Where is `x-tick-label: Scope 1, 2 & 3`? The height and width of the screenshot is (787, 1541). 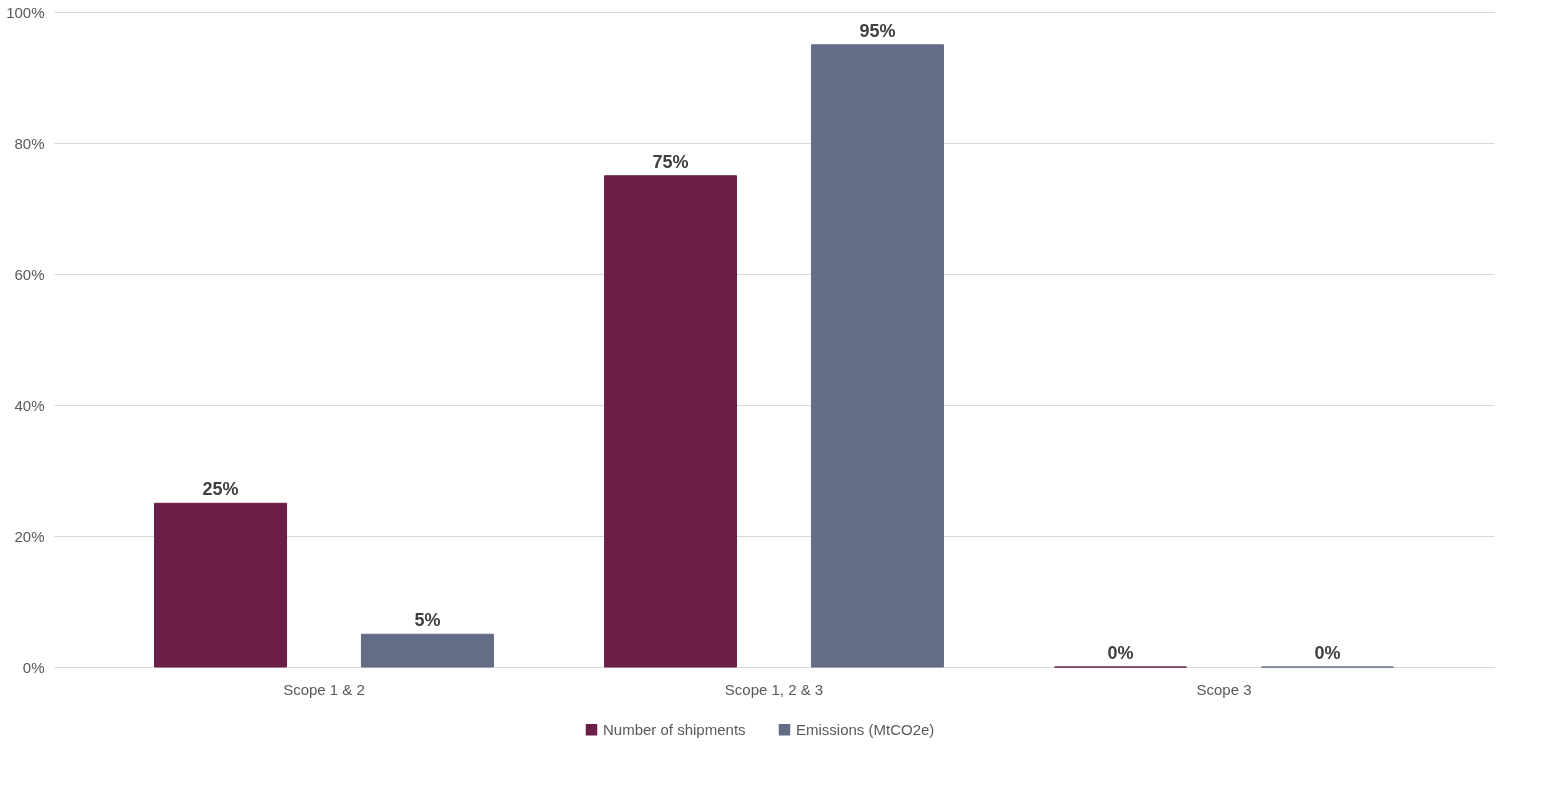
x-tick-label: Scope 1, 2 & 3 is located at coordinates (774, 689).